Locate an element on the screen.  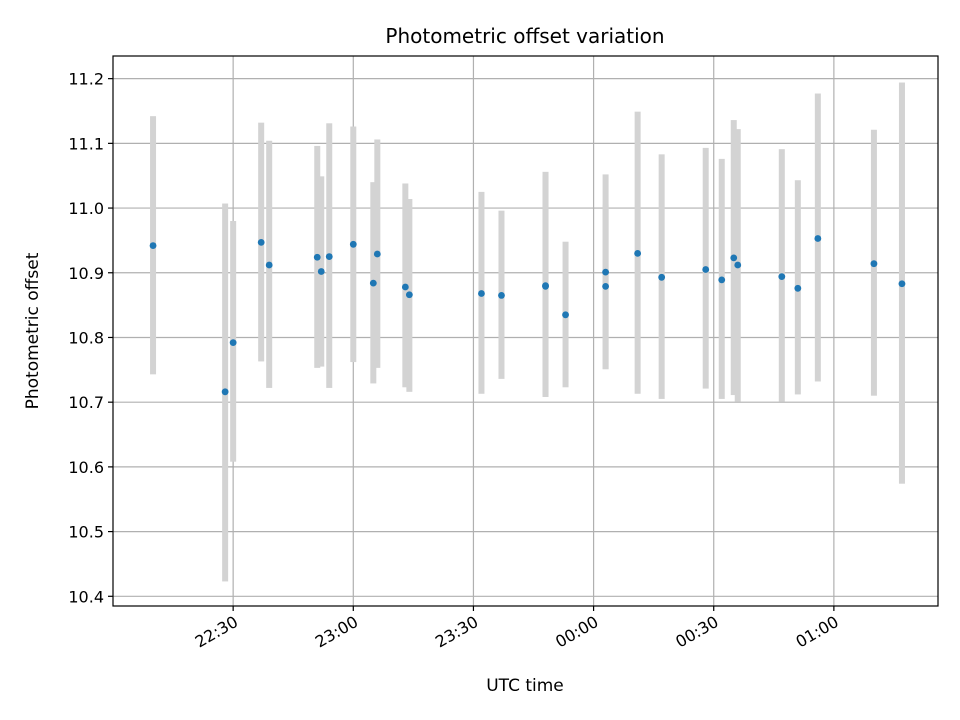
x-axis-title: UTC time is located at coordinates (525, 686).